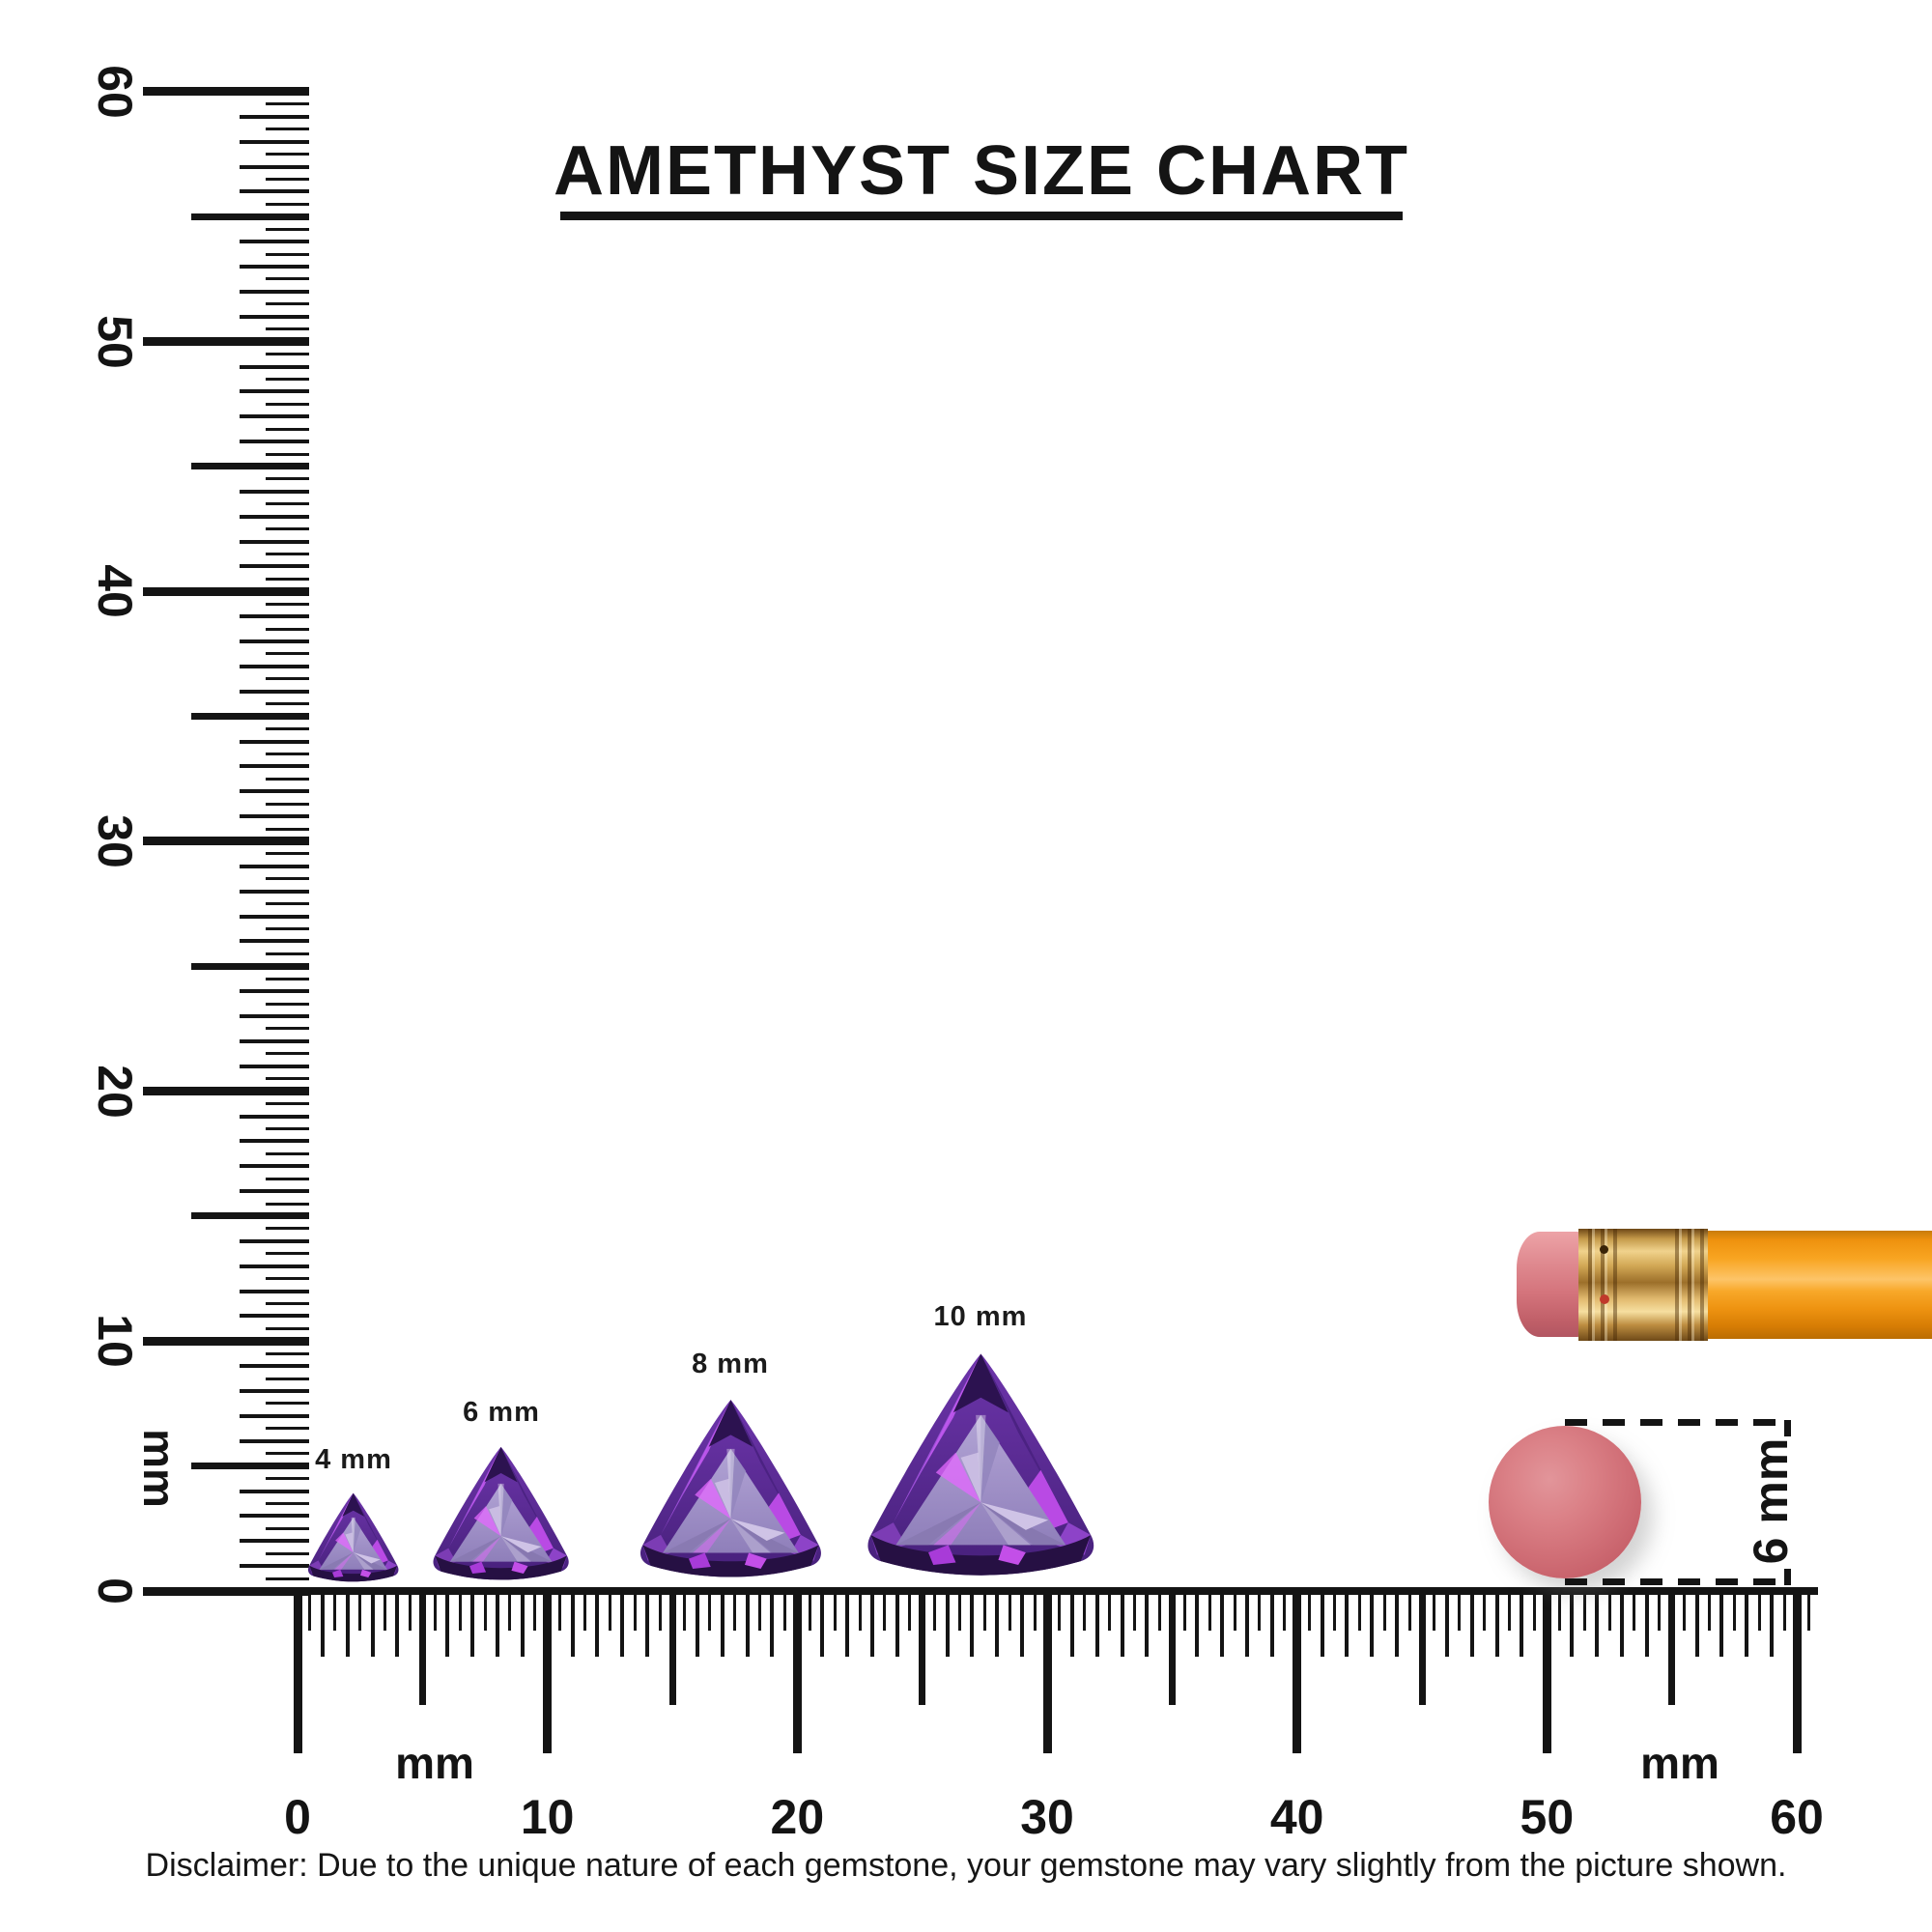 Image resolution: width=1932 pixels, height=1932 pixels. I want to click on ferrule-crimp-right, so click(1689, 1285).